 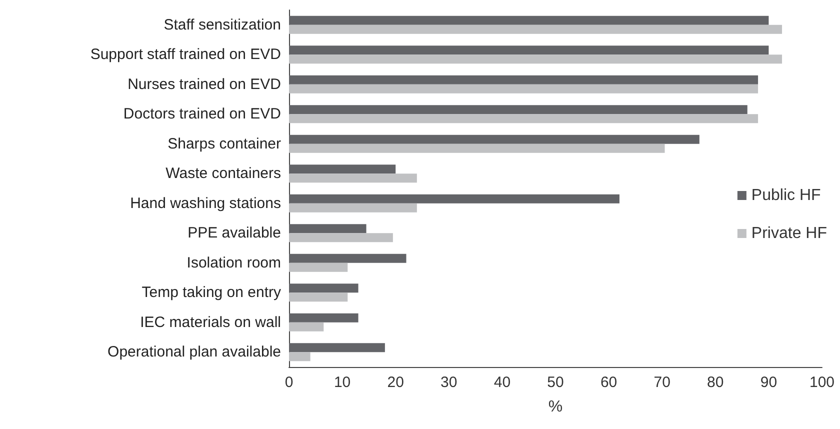 I want to click on y-tick-label: Doctors trained on EVD, so click(x=202, y=114).